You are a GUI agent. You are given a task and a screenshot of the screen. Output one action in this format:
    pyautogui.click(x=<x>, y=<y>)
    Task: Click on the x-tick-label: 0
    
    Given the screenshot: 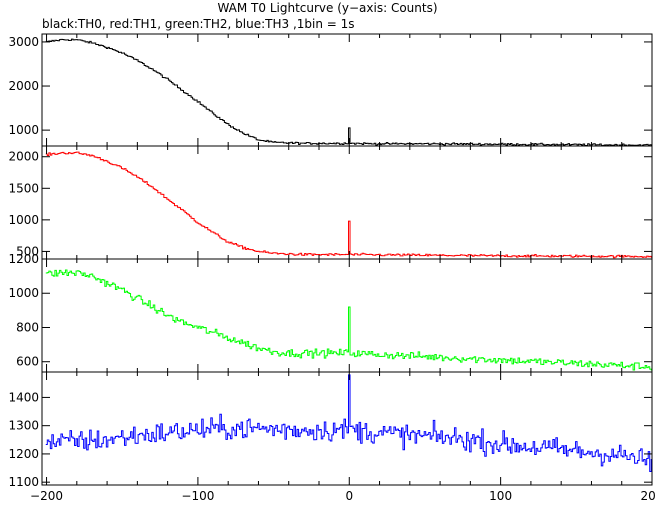 What is the action you would take?
    pyautogui.click(x=349, y=496)
    